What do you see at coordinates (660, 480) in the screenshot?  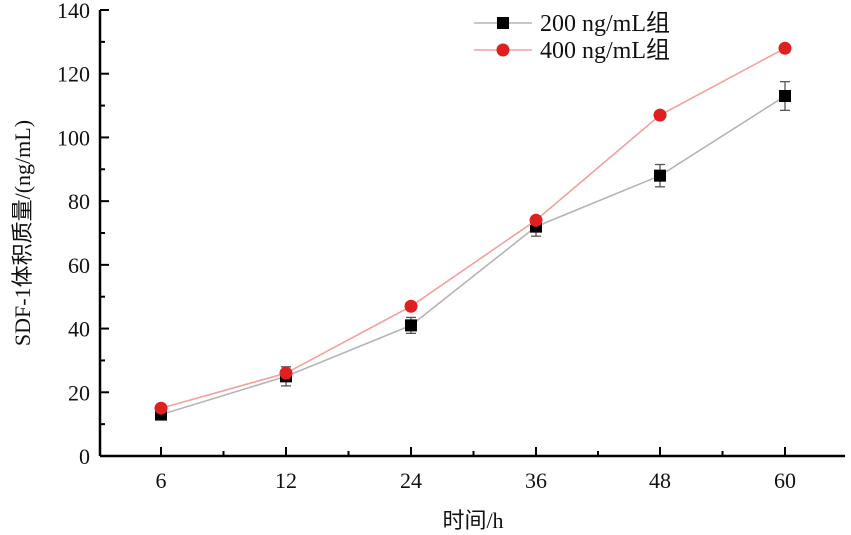 I see `x-tick-label: 48` at bounding box center [660, 480].